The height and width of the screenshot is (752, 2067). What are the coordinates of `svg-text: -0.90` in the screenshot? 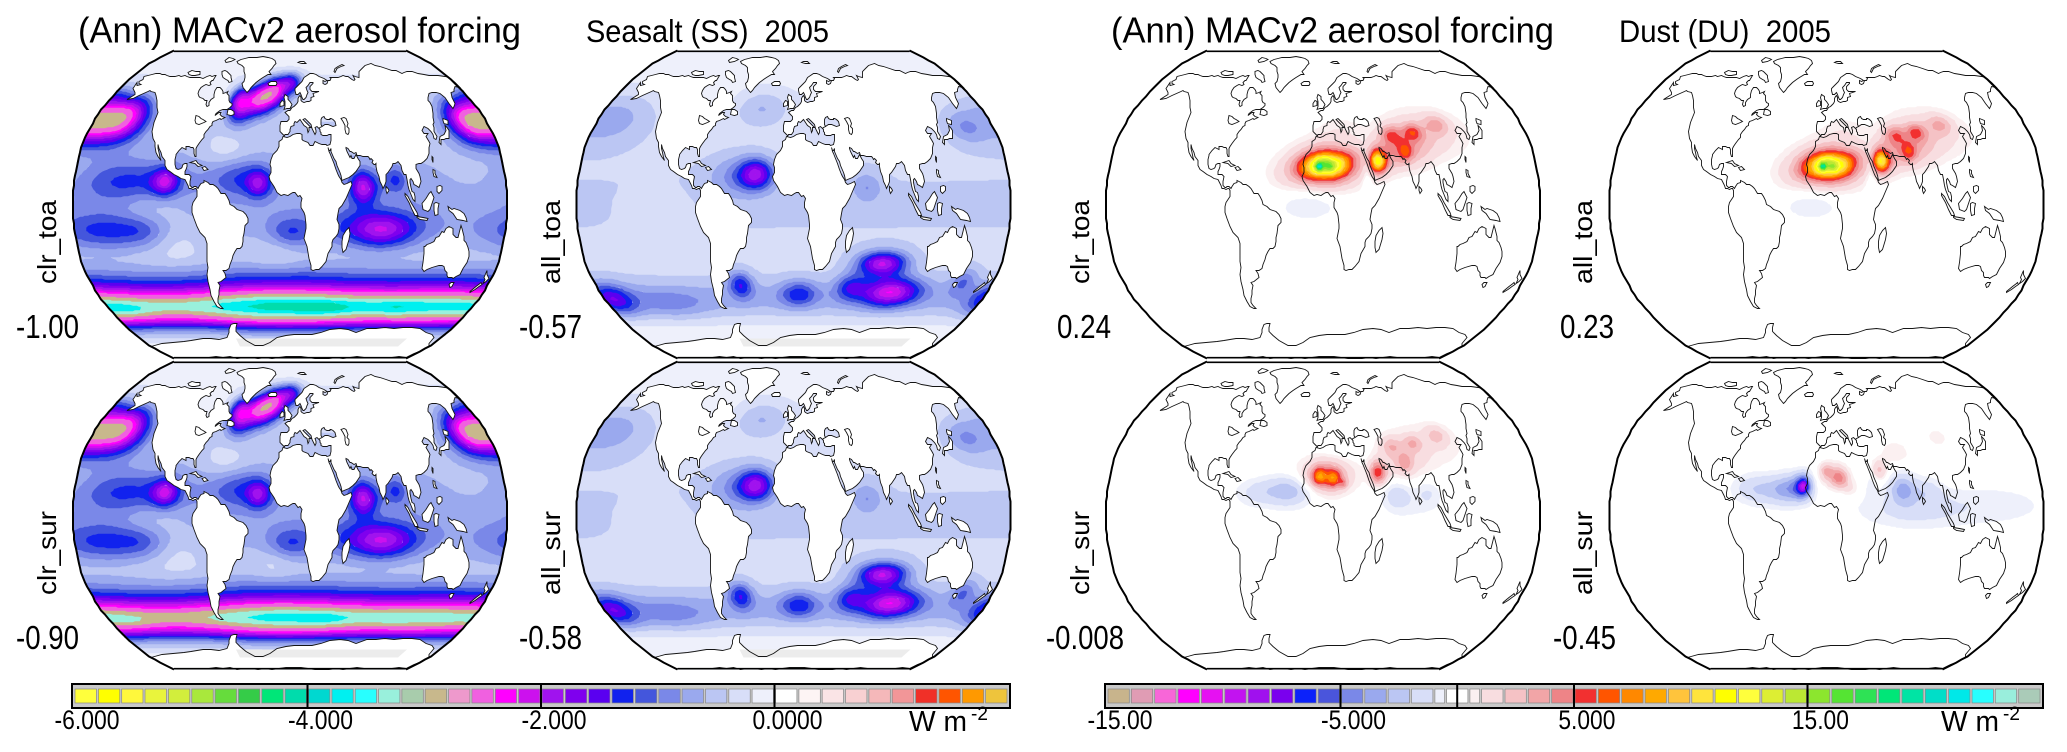 It's located at (47, 637).